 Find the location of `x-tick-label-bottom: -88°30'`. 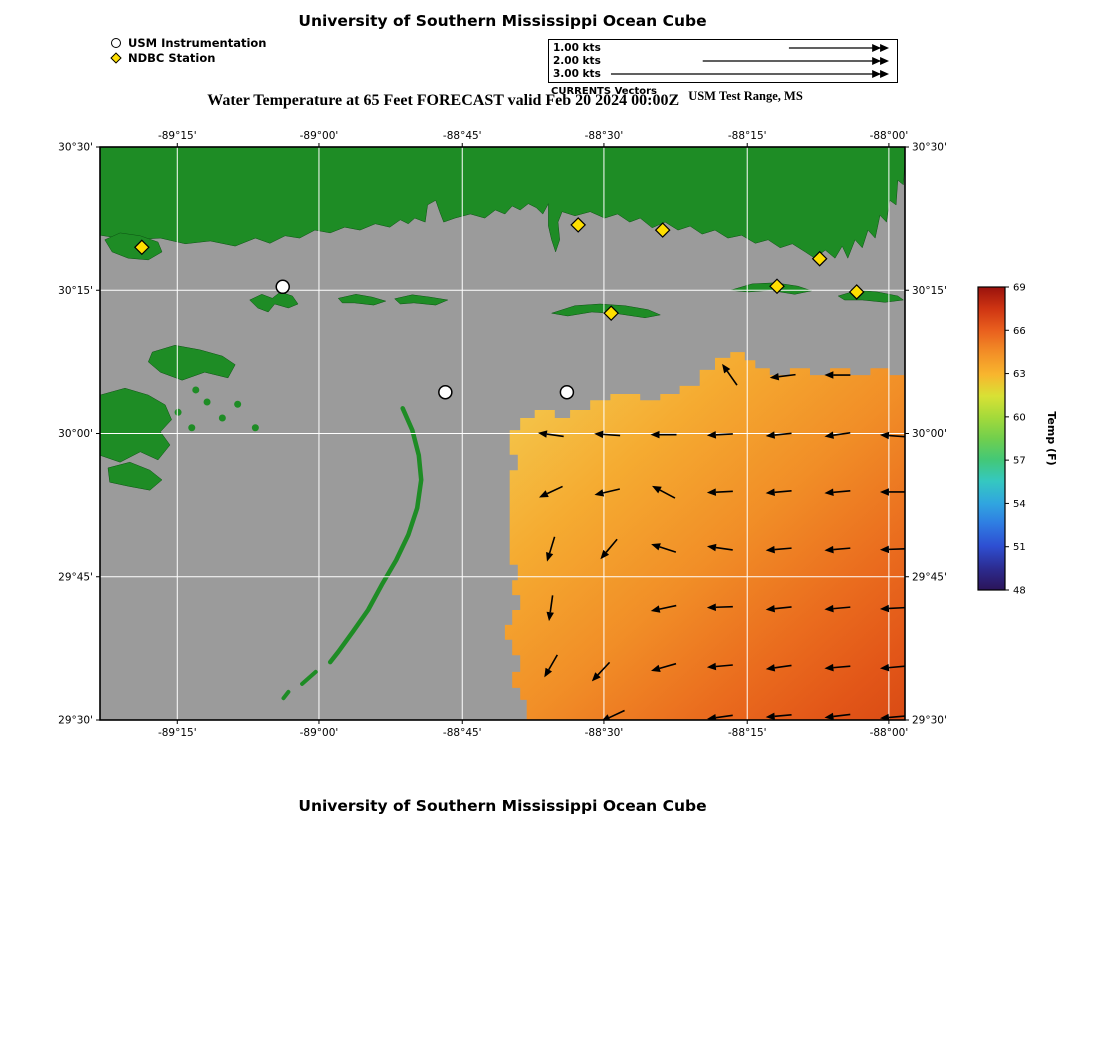

x-tick-label-bottom: -88°30' is located at coordinates (604, 733).